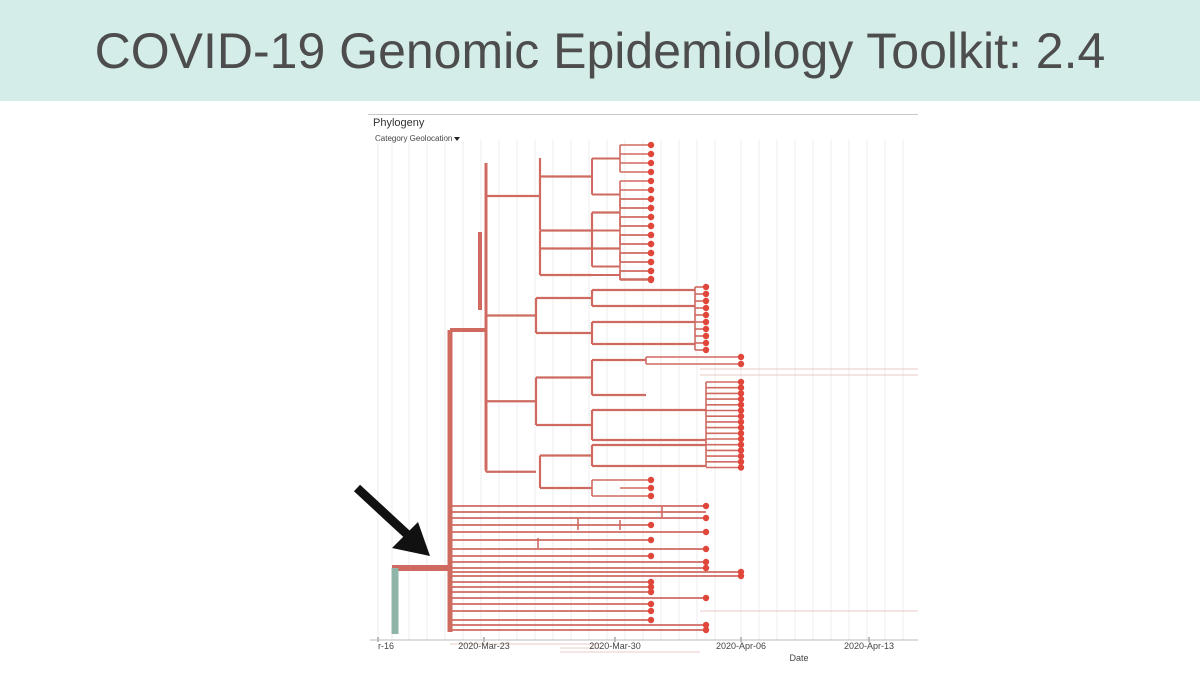  What do you see at coordinates (696, 387) in the screenshot?
I see `tree-tips` at bounding box center [696, 387].